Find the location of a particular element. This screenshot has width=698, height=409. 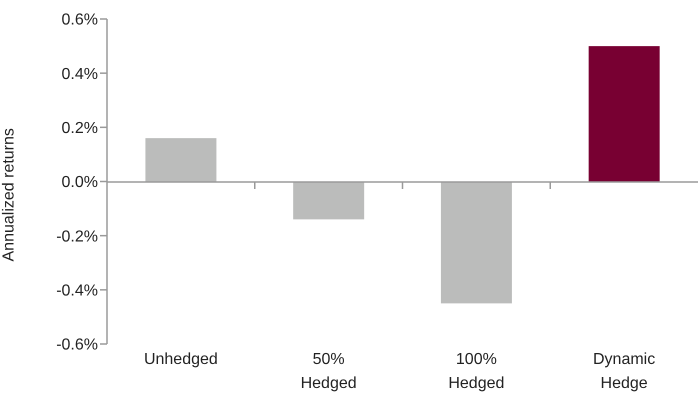

y-tick-label: 0.6% is located at coordinates (80, 20).